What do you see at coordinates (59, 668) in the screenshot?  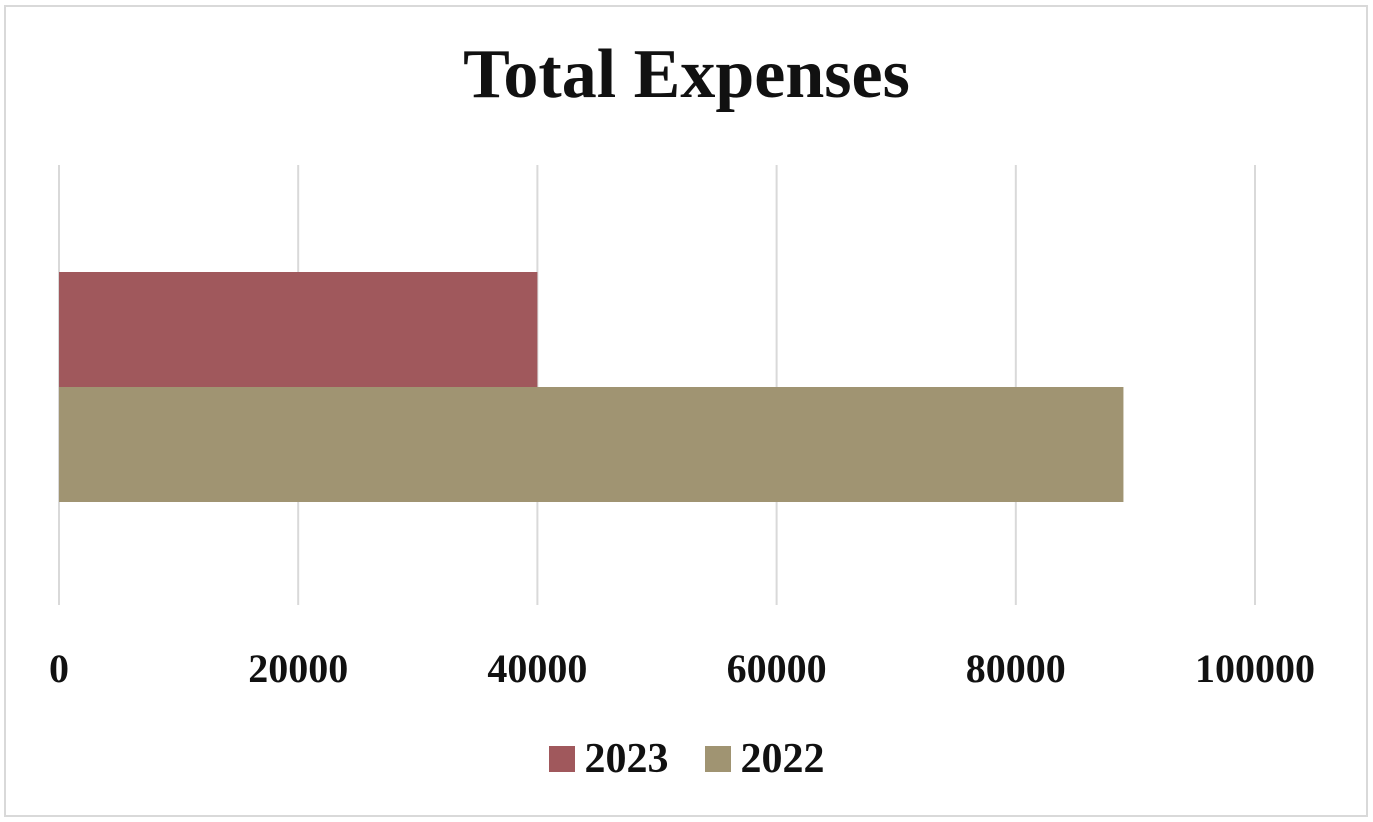 I see `x-tick-label: 0` at bounding box center [59, 668].